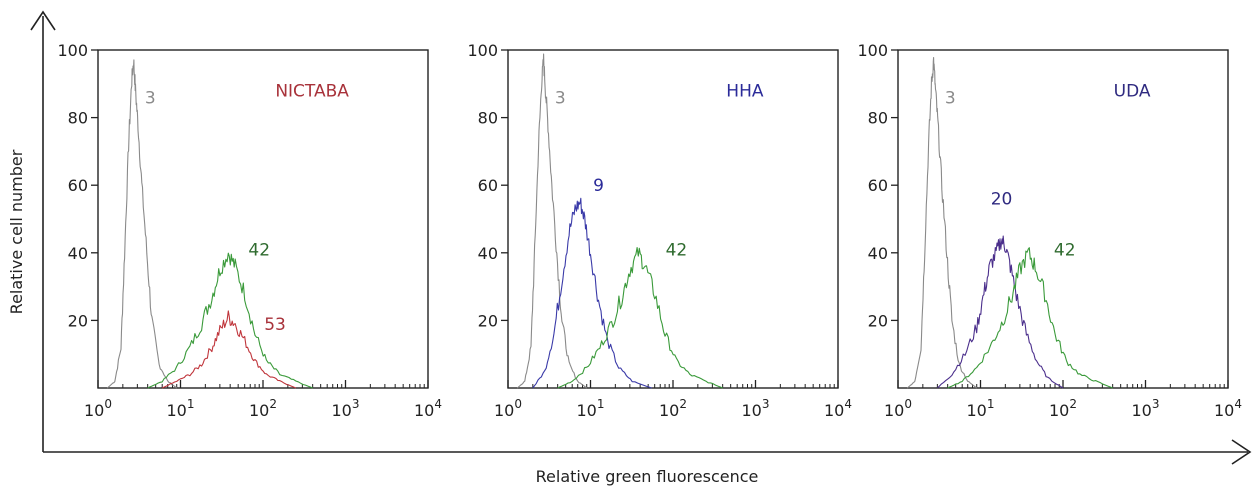  I want to click on y-axis-label: Relative cell number, so click(16, 231).